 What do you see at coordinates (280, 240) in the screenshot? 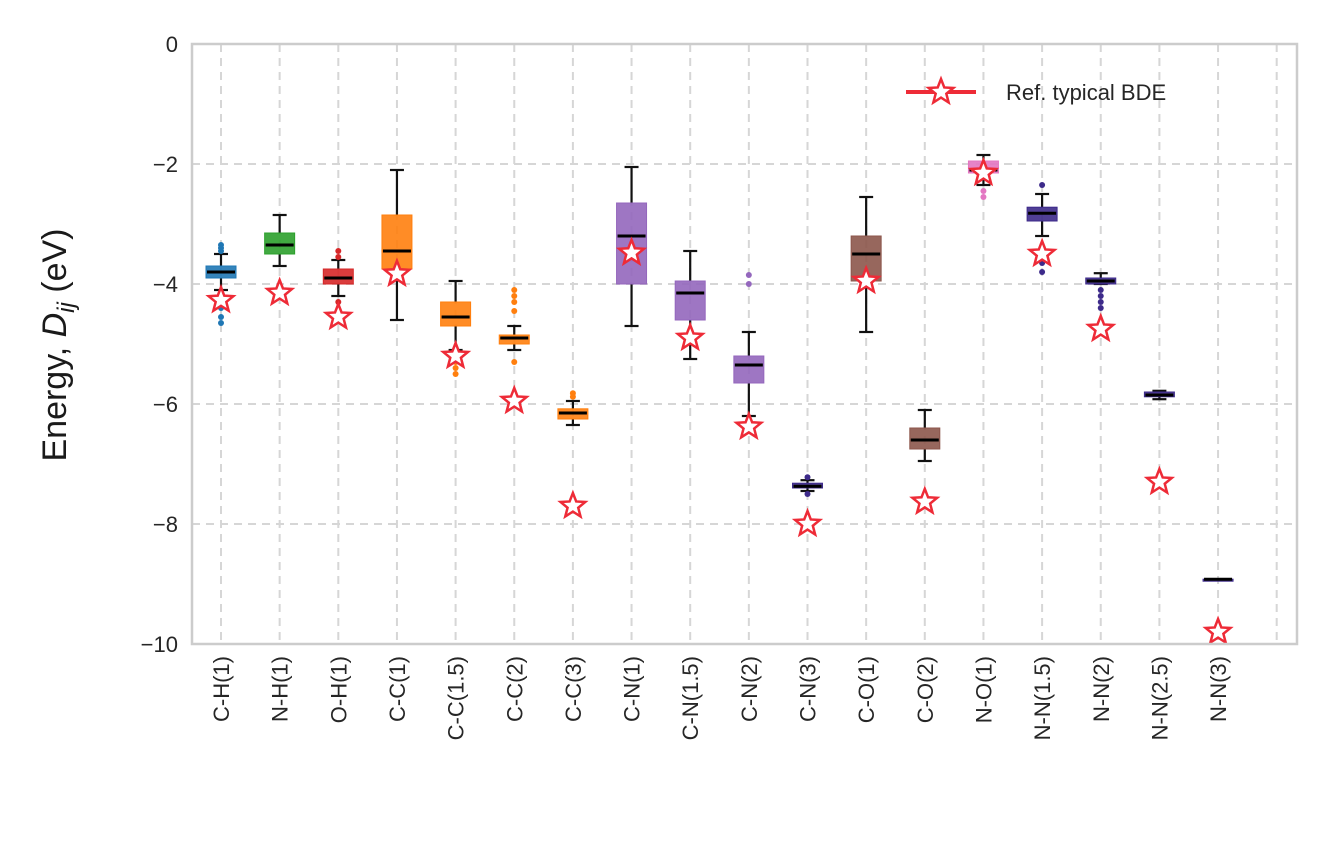
I see `box-N-H(1)` at bounding box center [280, 240].